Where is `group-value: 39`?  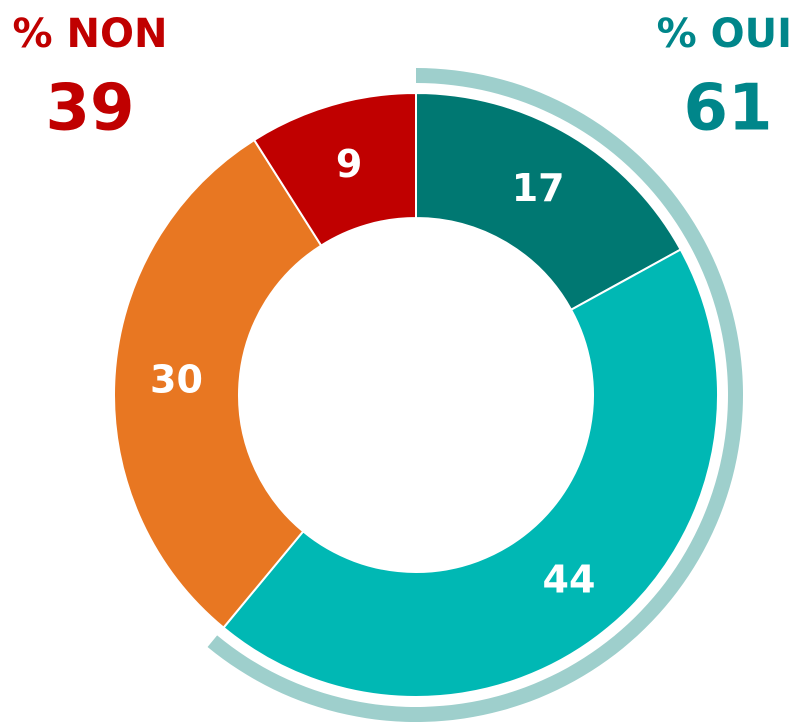
group-value: 39 is located at coordinates (89, 109).